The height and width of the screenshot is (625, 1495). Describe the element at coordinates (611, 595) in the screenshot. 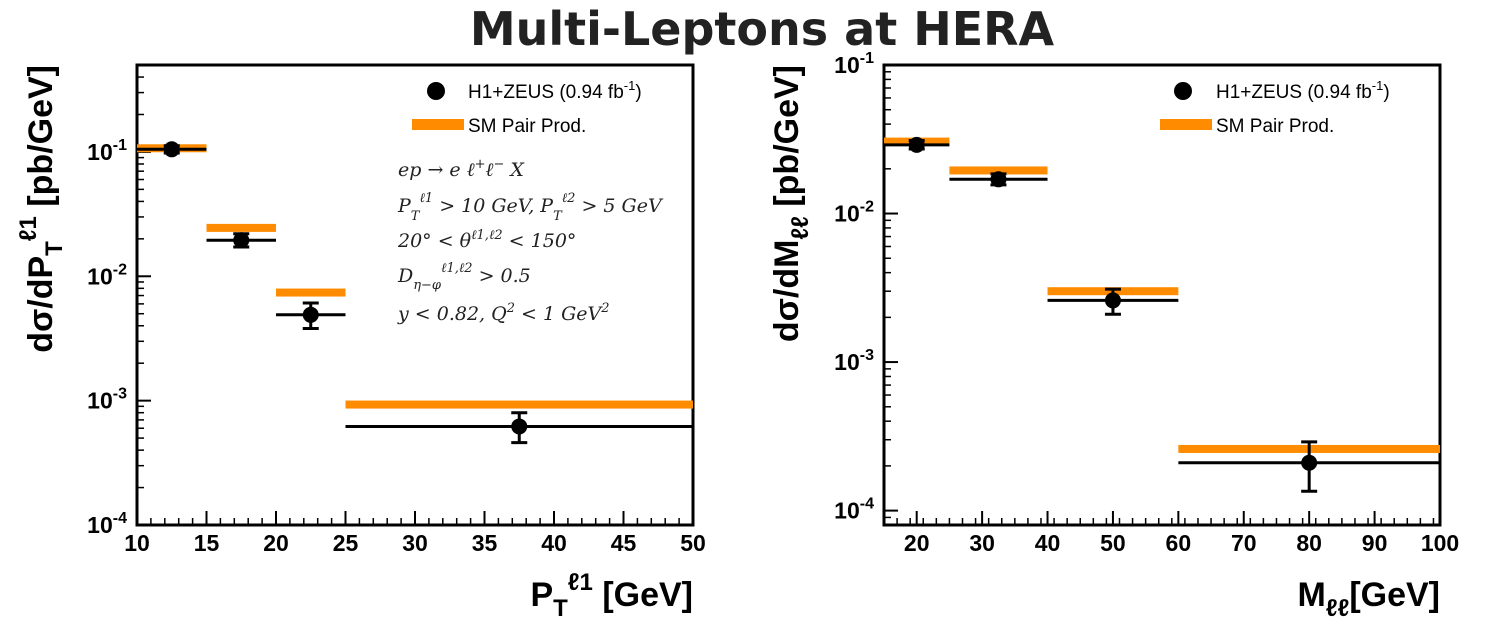

I see `pt-x-axis-label: PTℓ1 [GeV]` at that location.